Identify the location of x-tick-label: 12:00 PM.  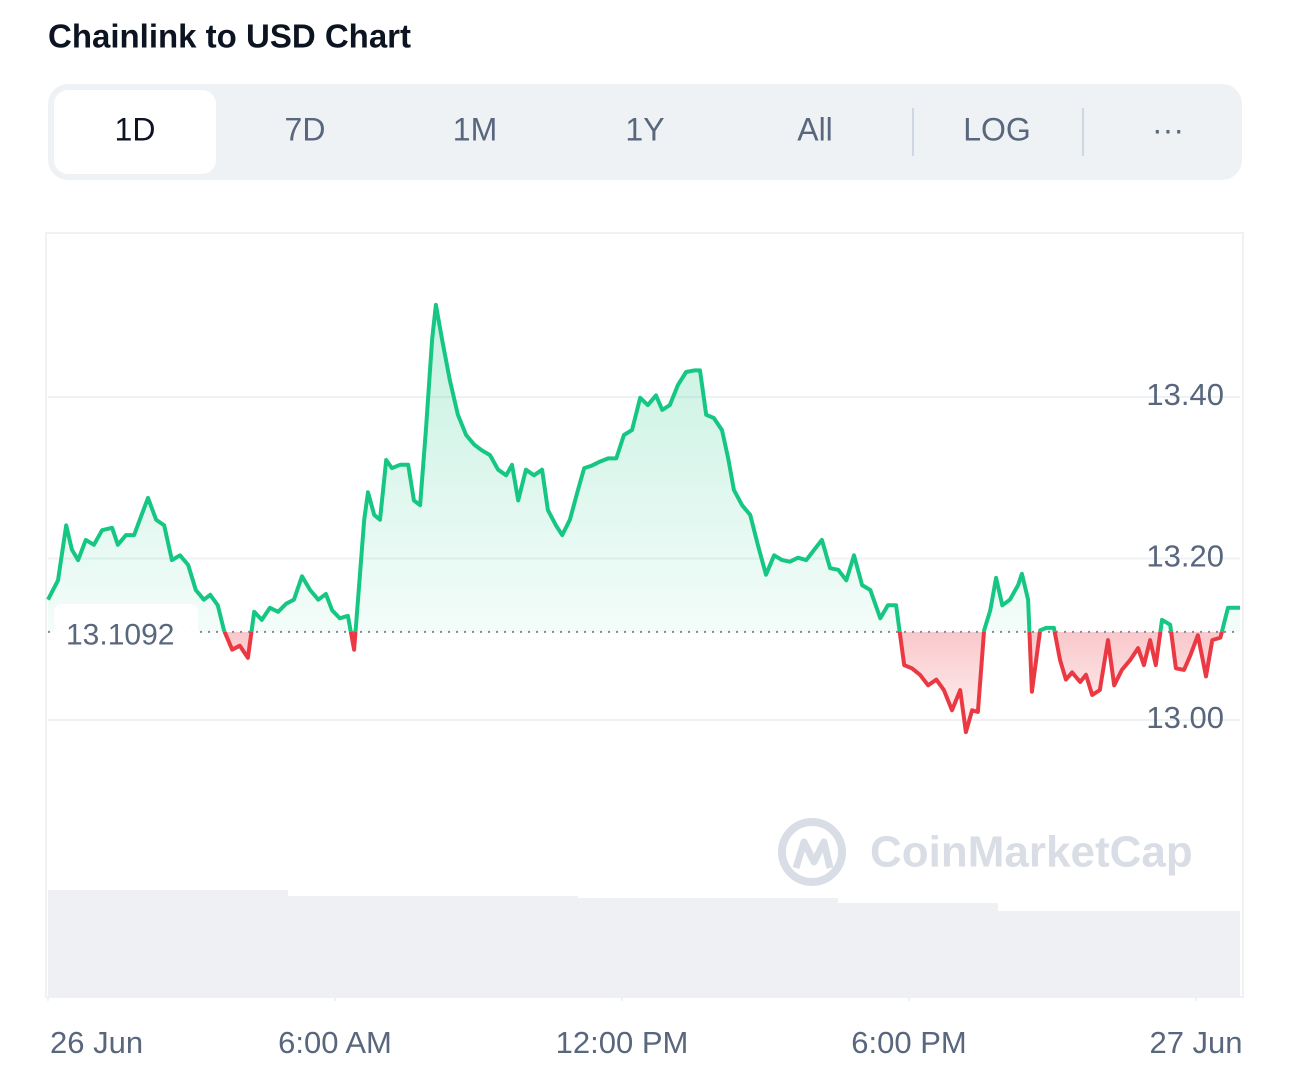
(622, 1042).